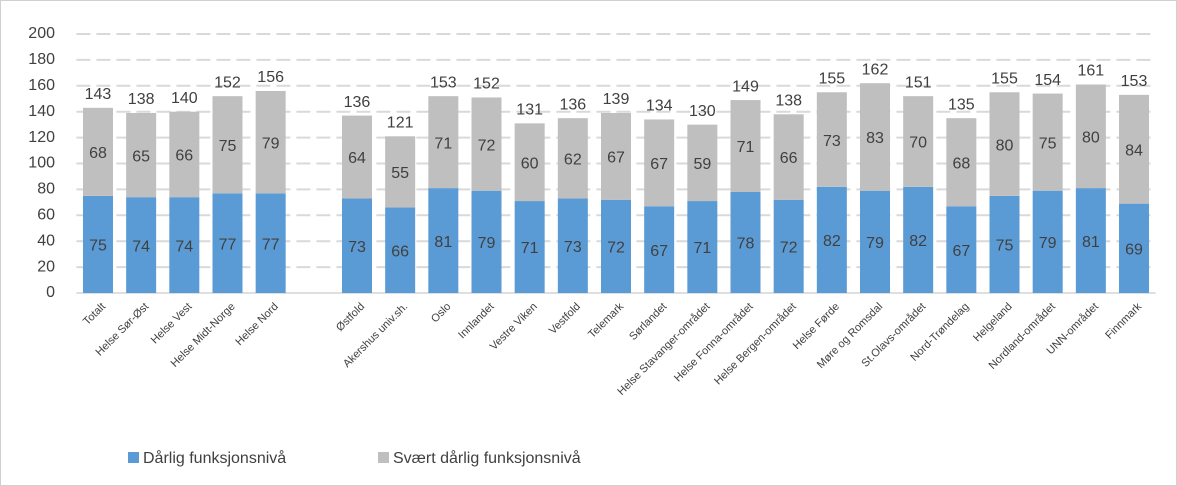 The width and height of the screenshot is (1177, 486). Describe the element at coordinates (141, 156) in the screenshot. I see `data-label: 65` at that location.